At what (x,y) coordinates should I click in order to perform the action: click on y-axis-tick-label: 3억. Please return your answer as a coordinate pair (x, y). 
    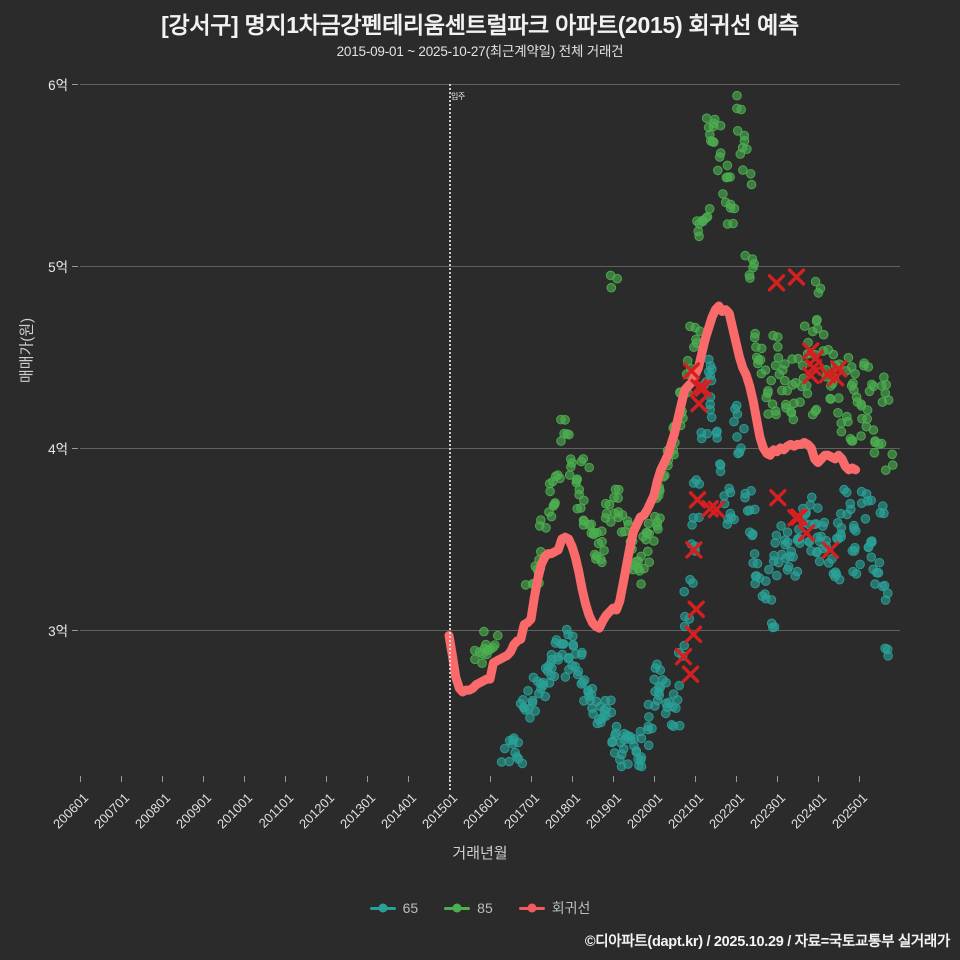
    Looking at the image, I should click on (58, 631).